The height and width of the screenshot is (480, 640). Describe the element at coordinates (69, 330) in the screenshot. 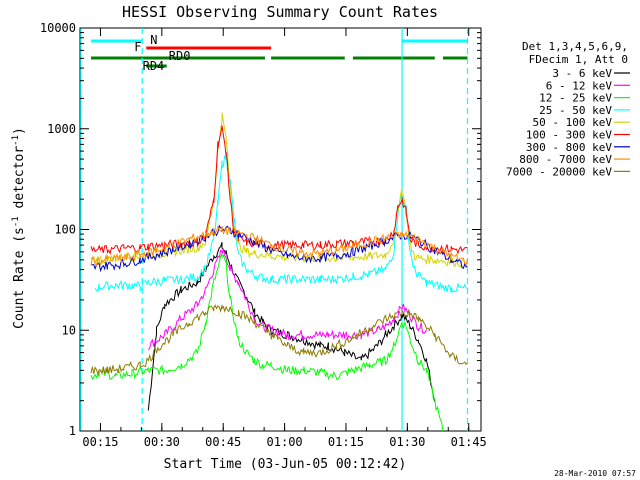

I see `y-tick-label: 10` at that location.